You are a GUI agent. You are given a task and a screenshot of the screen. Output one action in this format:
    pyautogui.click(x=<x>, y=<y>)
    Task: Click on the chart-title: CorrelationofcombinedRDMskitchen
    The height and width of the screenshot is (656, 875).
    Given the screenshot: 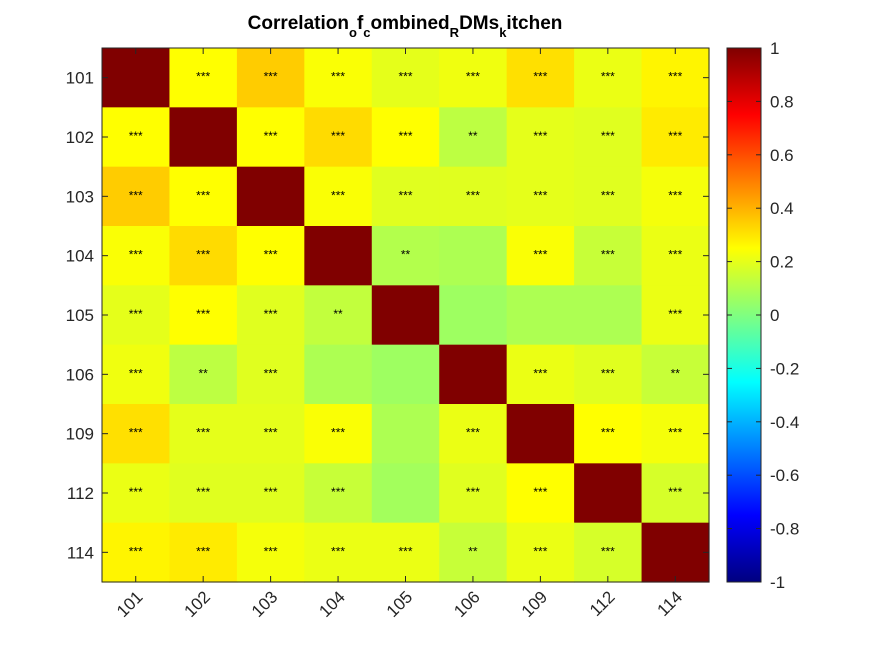 What is the action you would take?
    pyautogui.click(x=405, y=26)
    